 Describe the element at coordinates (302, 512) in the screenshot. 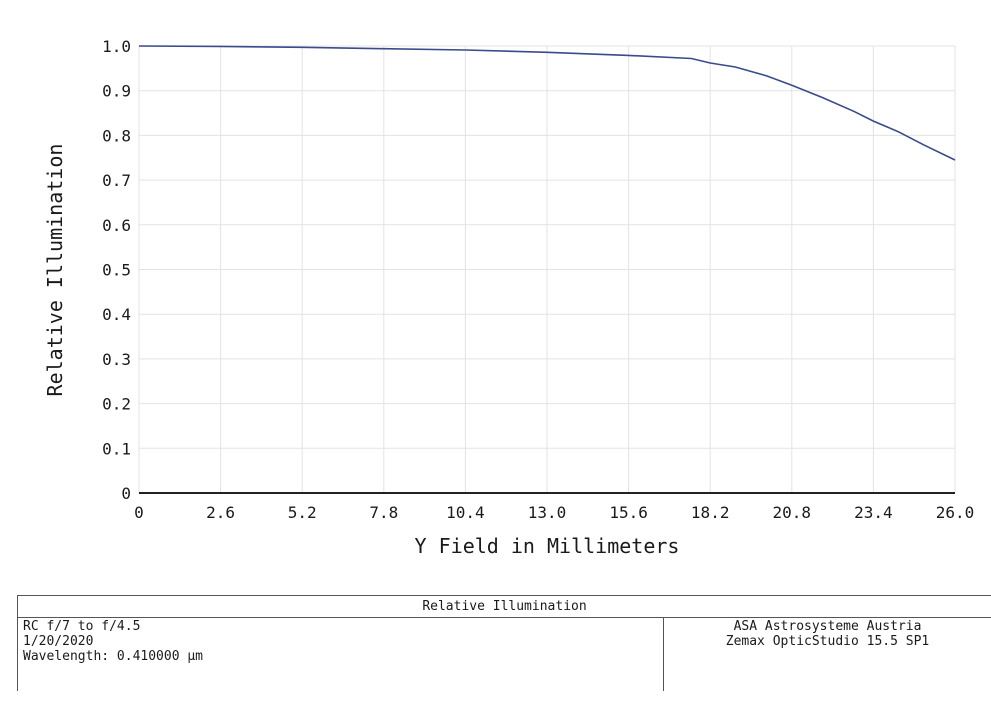

I see `x-tick-label: 5.2` at that location.